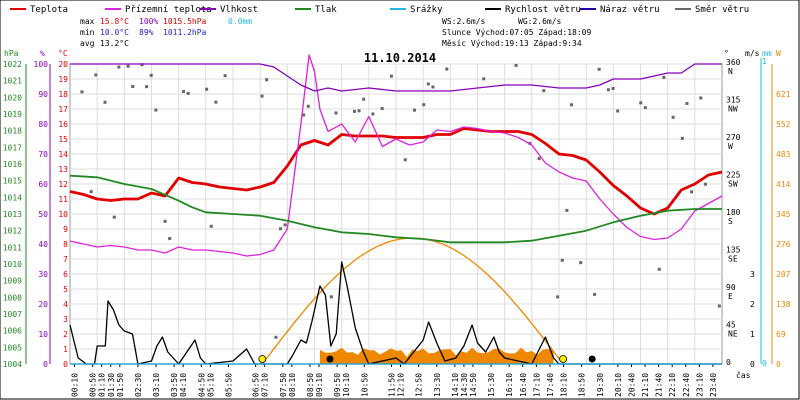 This screenshot has width=800, height=400. Describe the element at coordinates (65, 274) in the screenshot. I see `temp-tick: 6` at that location.